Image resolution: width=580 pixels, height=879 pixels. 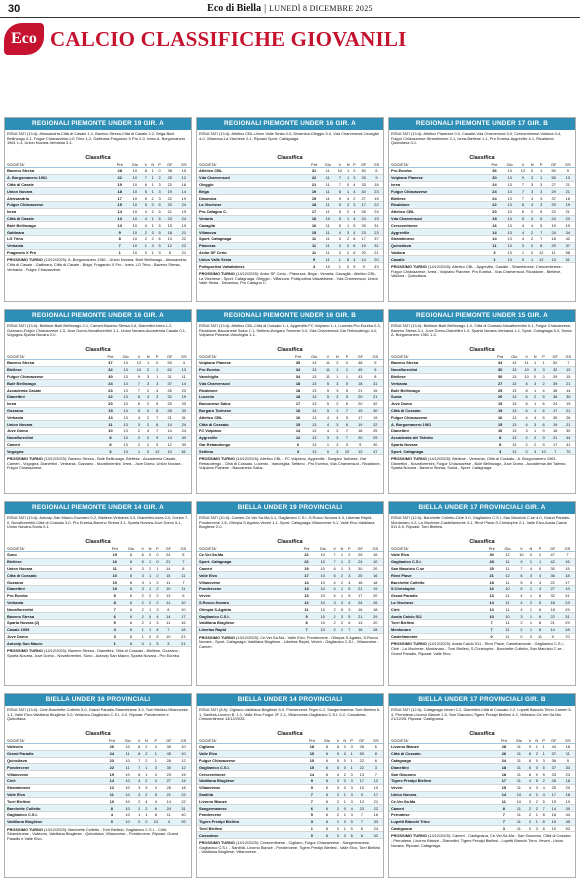 I want to click on table-cell: Torri Biellesi, so click(x=55, y=801).